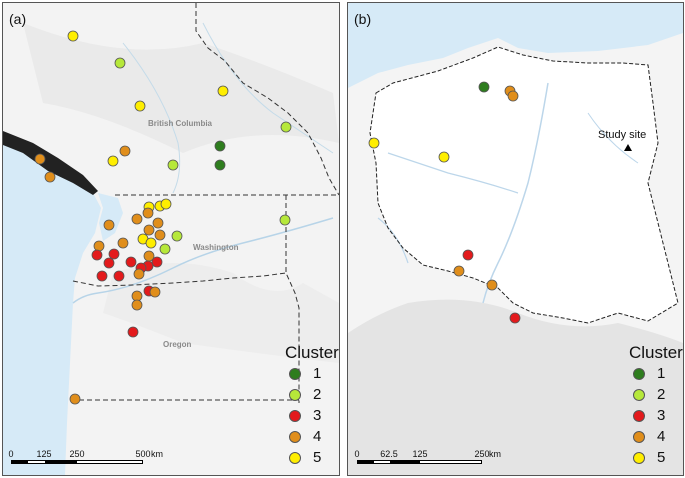  What do you see at coordinates (656, 415) in the screenshot?
I see `legend-b-item: 3` at bounding box center [656, 415].